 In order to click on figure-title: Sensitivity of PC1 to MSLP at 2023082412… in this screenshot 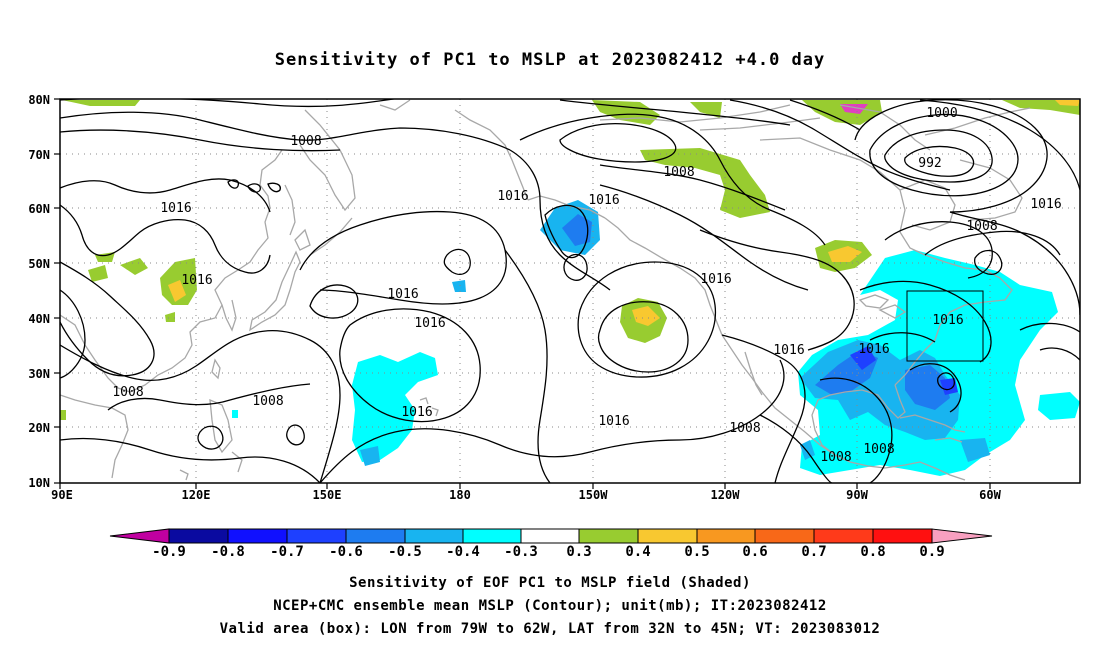, I will do `click(550, 60)`.